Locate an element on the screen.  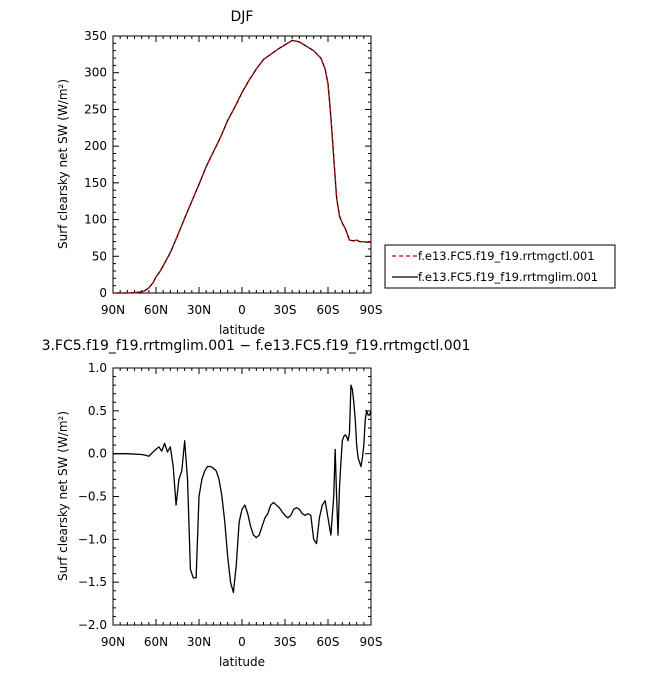
bottom-y-tick-label-2: 0.0 is located at coordinates (97, 454).